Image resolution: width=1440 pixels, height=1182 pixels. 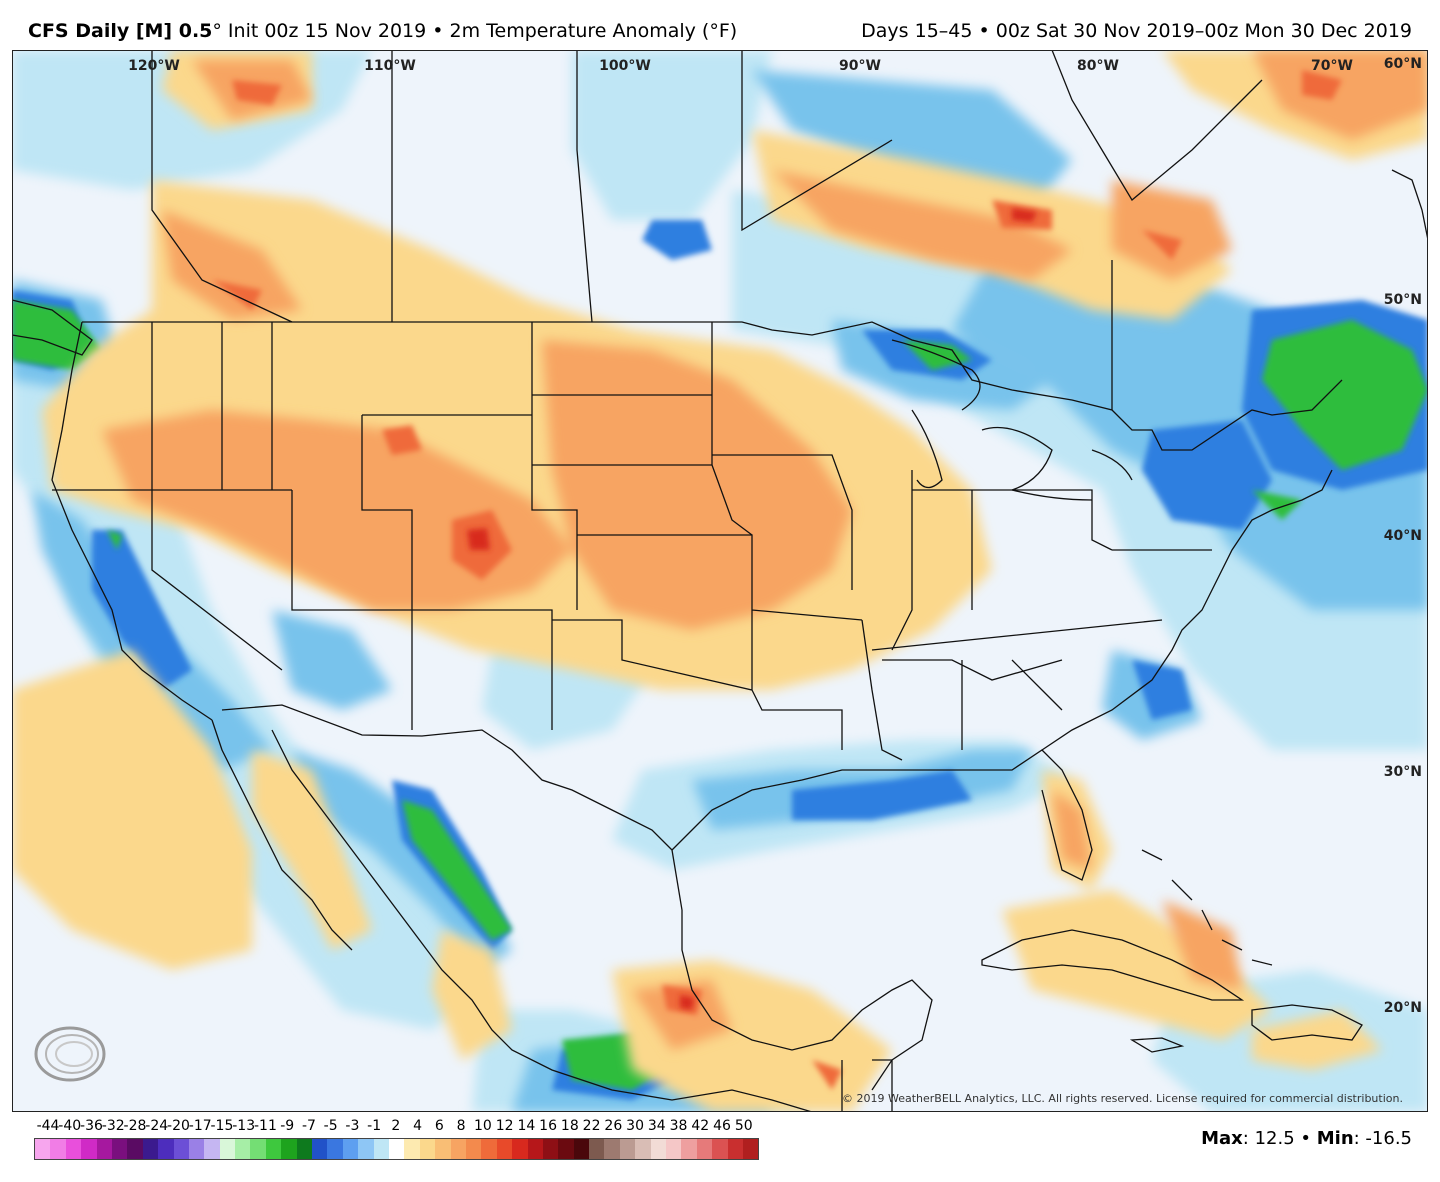 I want to click on legend-label: -20, so click(x=178, y=1126).